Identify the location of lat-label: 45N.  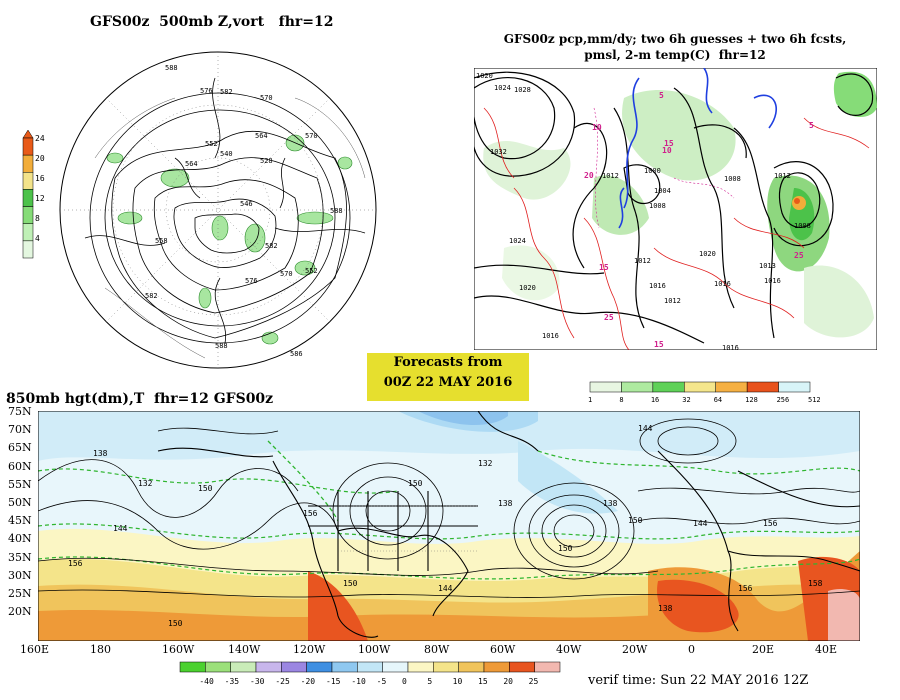
(20, 521).